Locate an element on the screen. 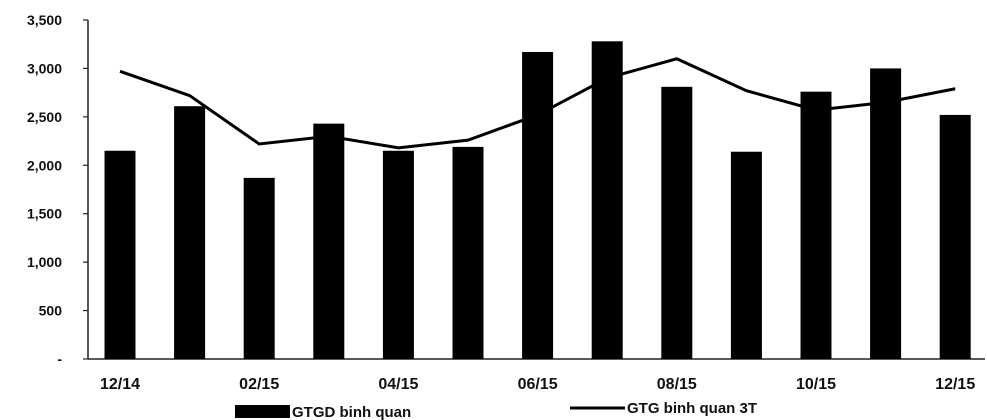  y-tick-label: 1,500 is located at coordinates (44, 214).